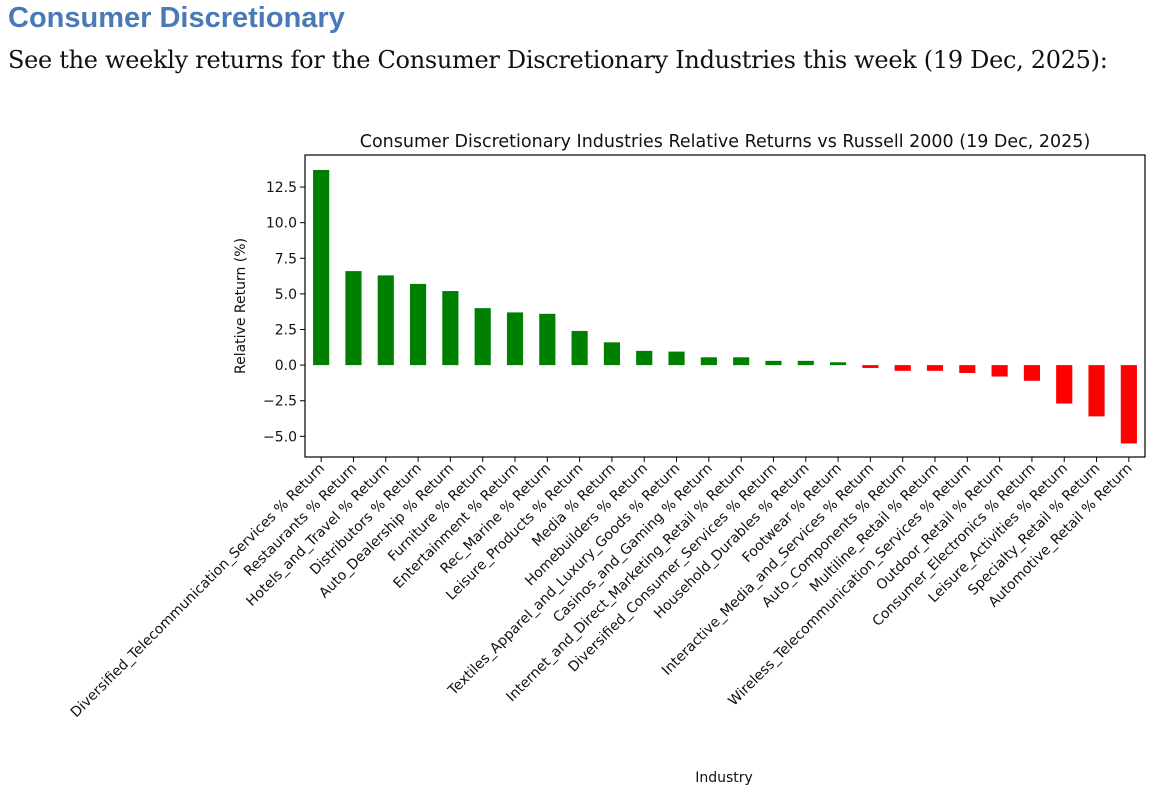 Image resolution: width=1160 pixels, height=794 pixels. What do you see at coordinates (176, 18) in the screenshot?
I see `section-heading: Consumer Discretionary` at bounding box center [176, 18].